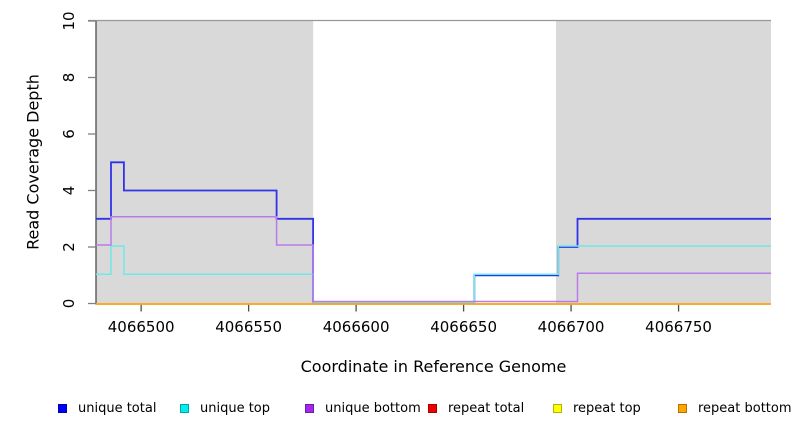 The height and width of the screenshot is (432, 792). Describe the element at coordinates (433, 366) in the screenshot. I see `x-axis-title: Coordinate in Reference Genome` at that location.